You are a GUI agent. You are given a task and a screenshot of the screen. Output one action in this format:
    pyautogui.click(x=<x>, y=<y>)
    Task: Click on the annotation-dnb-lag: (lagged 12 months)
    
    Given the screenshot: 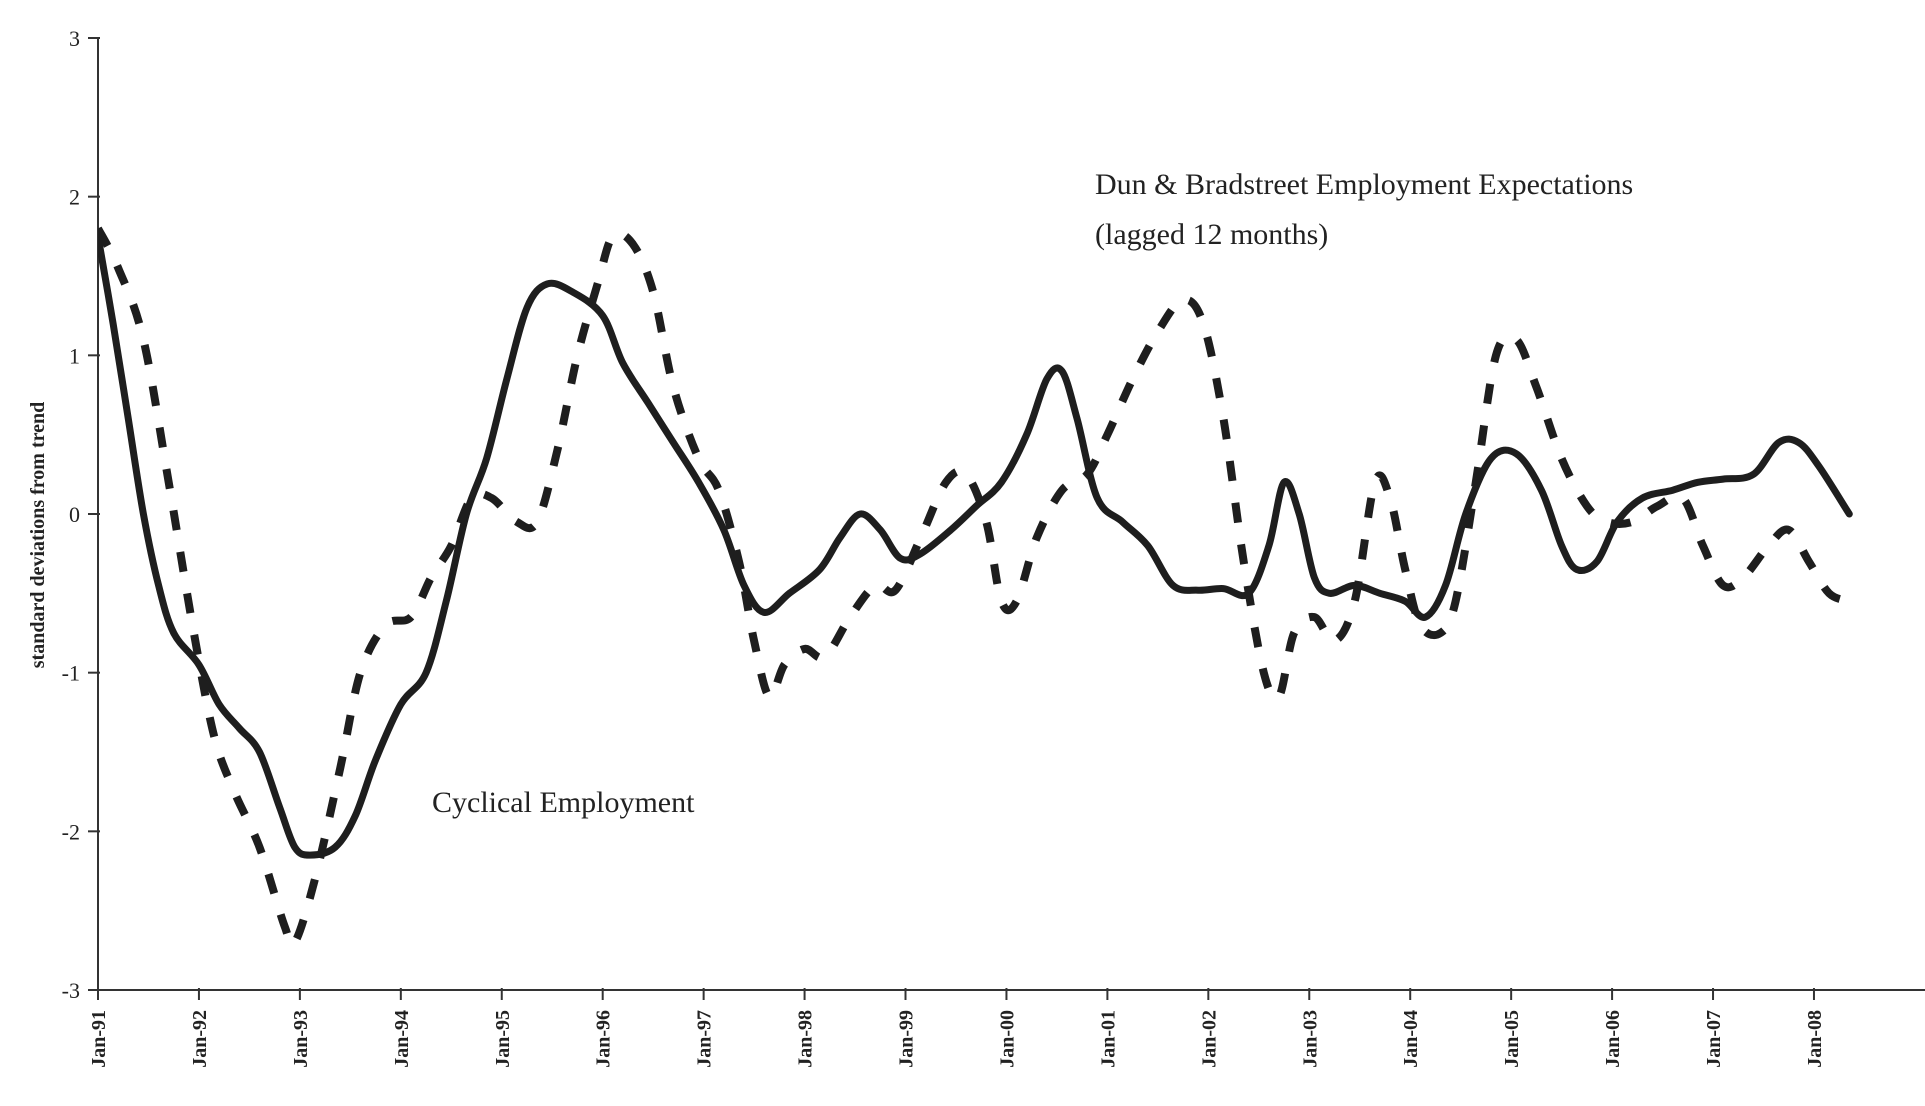 What is the action you would take?
    pyautogui.click(x=1211, y=234)
    